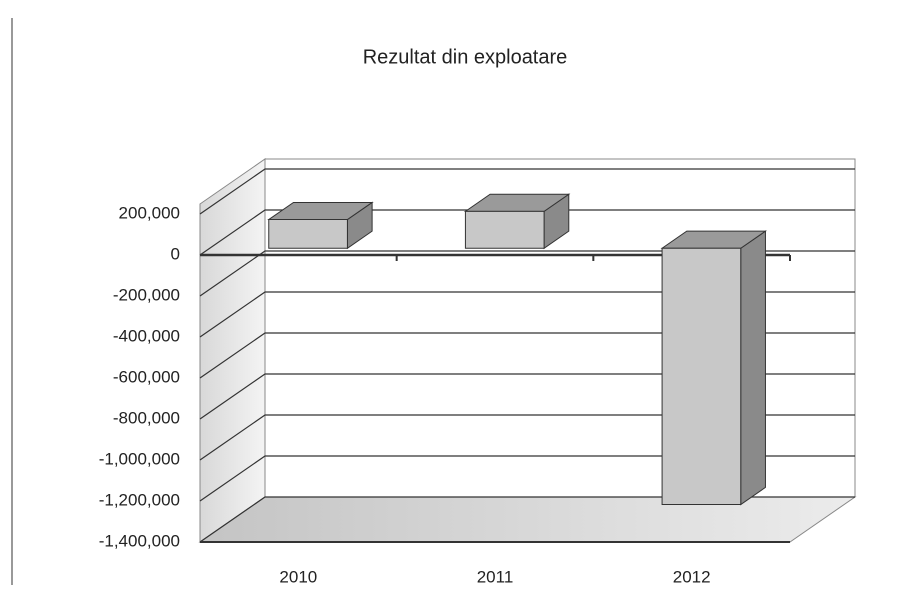 The width and height of the screenshot is (901, 604). Describe the element at coordinates (146, 335) in the screenshot. I see `y-tick-label: -400,000` at that location.